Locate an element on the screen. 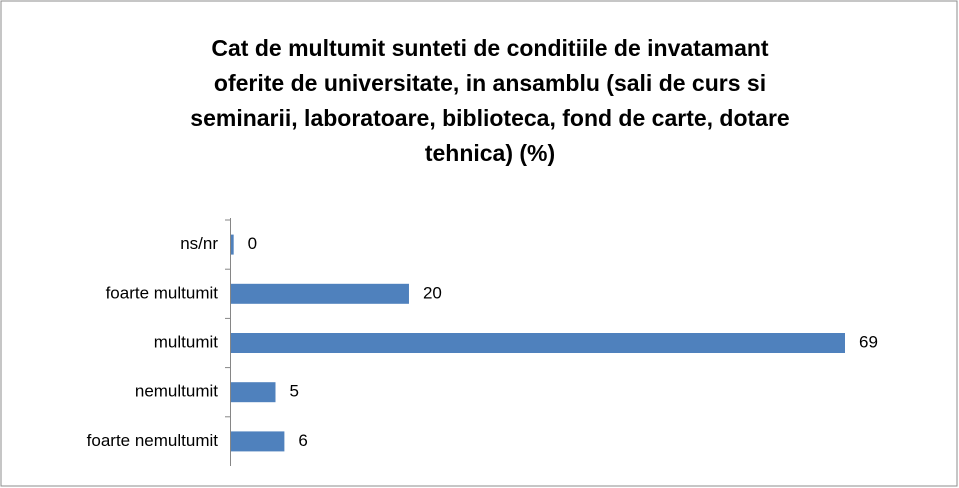 The height and width of the screenshot is (488, 959). y-tick-label: nemultumit is located at coordinates (176, 391).